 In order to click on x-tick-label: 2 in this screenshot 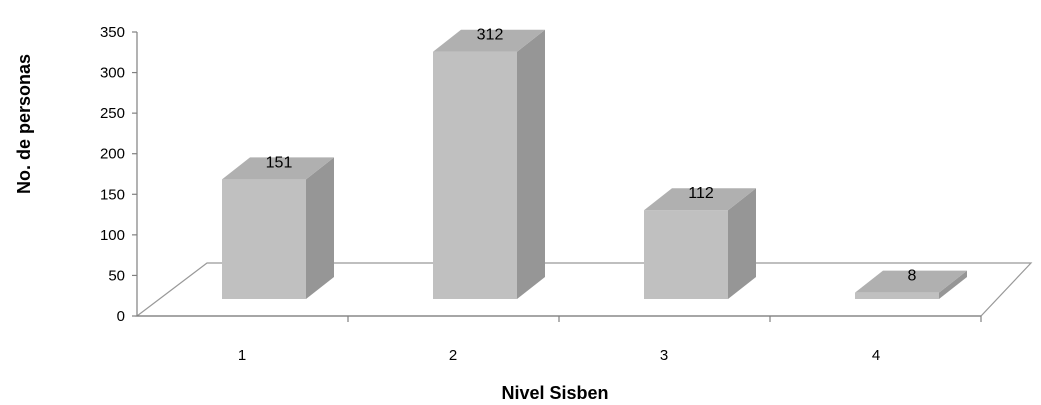, I will do `click(453, 355)`.